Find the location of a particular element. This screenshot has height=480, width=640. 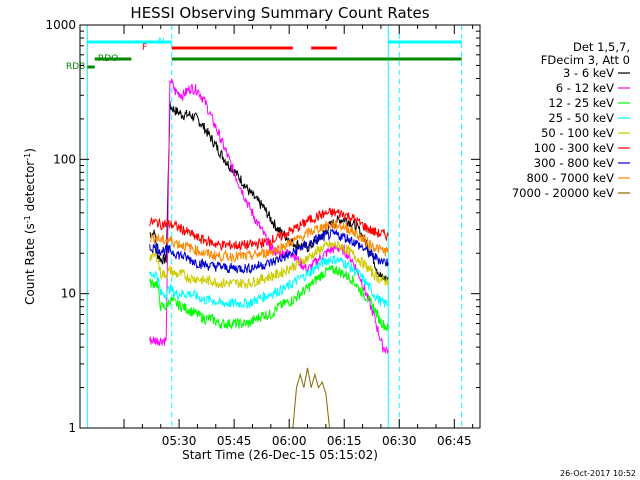

x-tick-label: 06:00 is located at coordinates (289, 441).